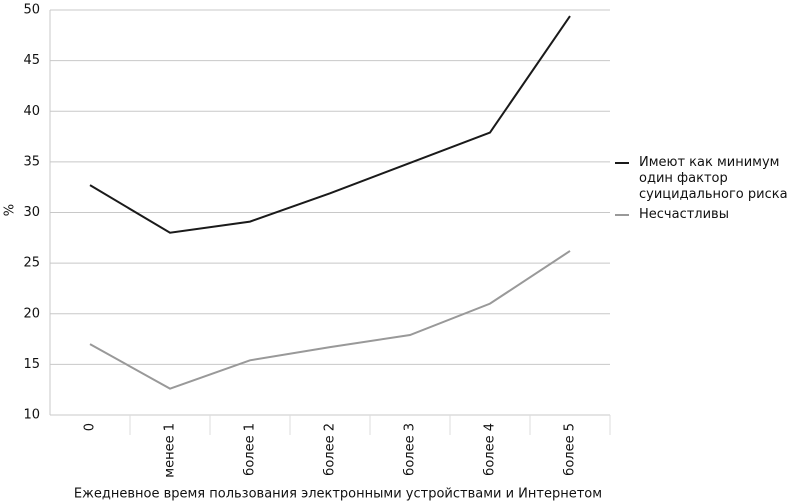 The width and height of the screenshot is (790, 504). I want to click on y-tick-label: 20, so click(31, 313).